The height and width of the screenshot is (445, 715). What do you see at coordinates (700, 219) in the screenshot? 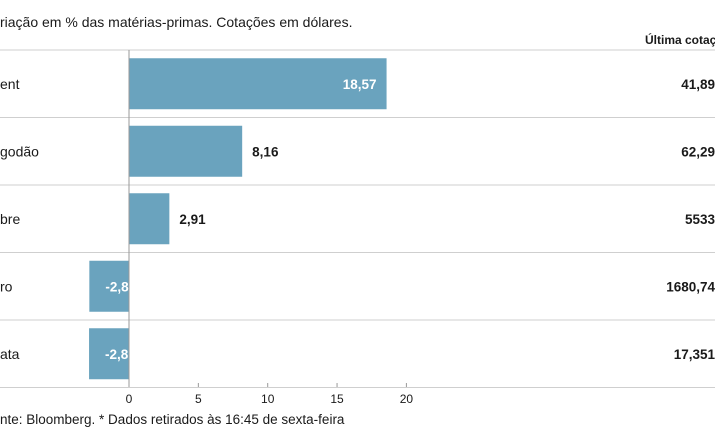
I see `last-quote-value: 5533` at bounding box center [700, 219].